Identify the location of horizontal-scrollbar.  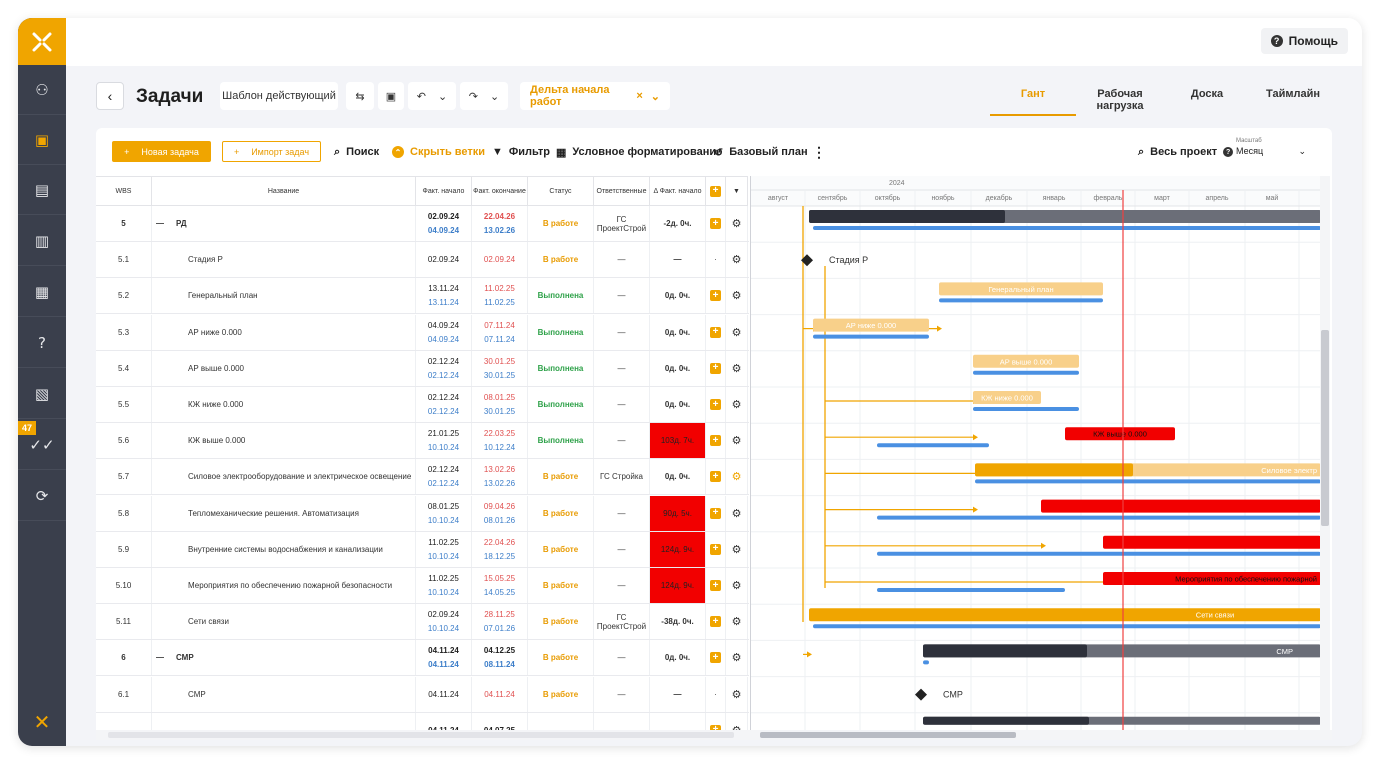
(714, 735).